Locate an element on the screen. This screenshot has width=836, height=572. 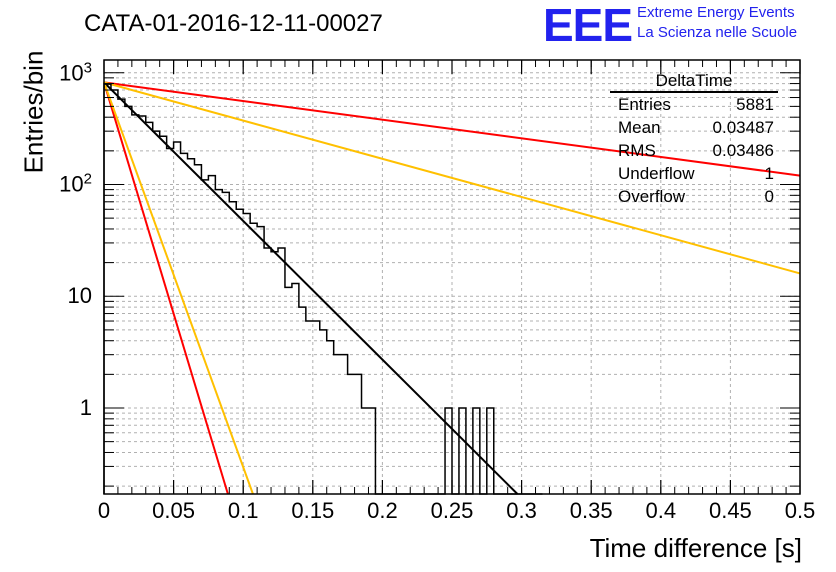
x-tick-label: 0.2 is located at coordinates (382, 510).